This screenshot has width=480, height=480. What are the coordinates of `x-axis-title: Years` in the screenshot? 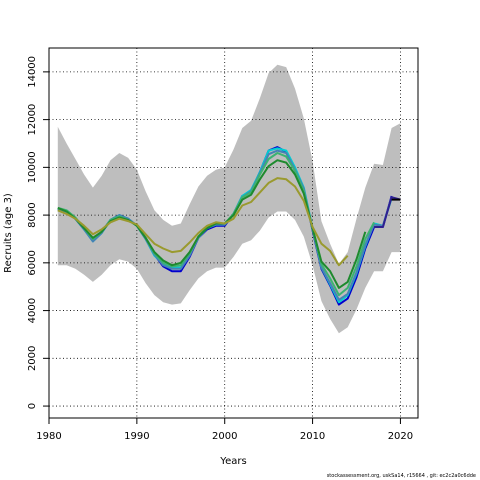 It's located at (232, 461).